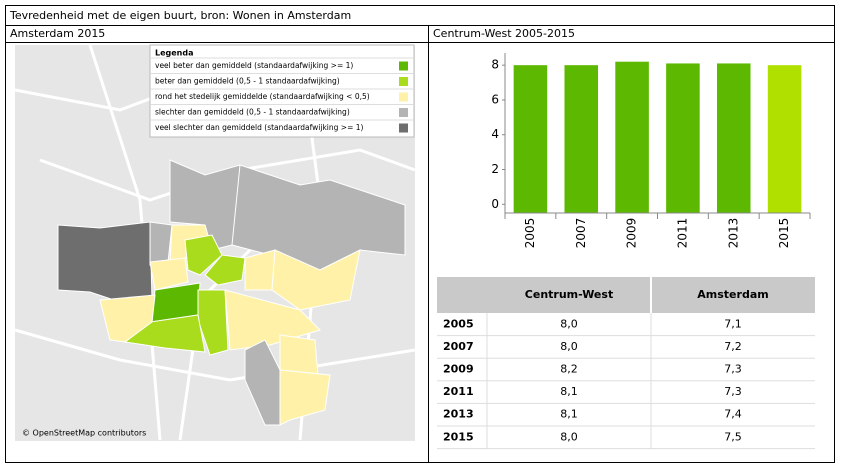 The width and height of the screenshot is (841, 469). Describe the element at coordinates (569, 369) in the screenshot. I see `table-cell: 8,2` at that location.